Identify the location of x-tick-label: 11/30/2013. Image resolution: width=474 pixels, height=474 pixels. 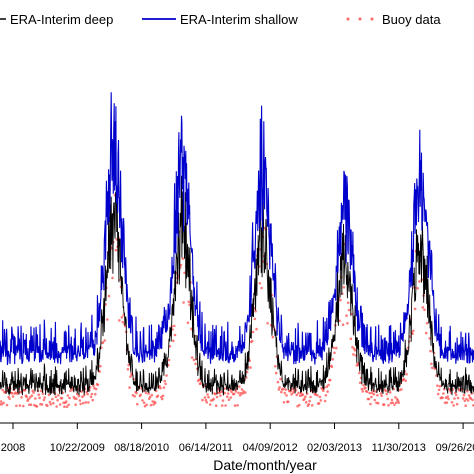
(399, 448).